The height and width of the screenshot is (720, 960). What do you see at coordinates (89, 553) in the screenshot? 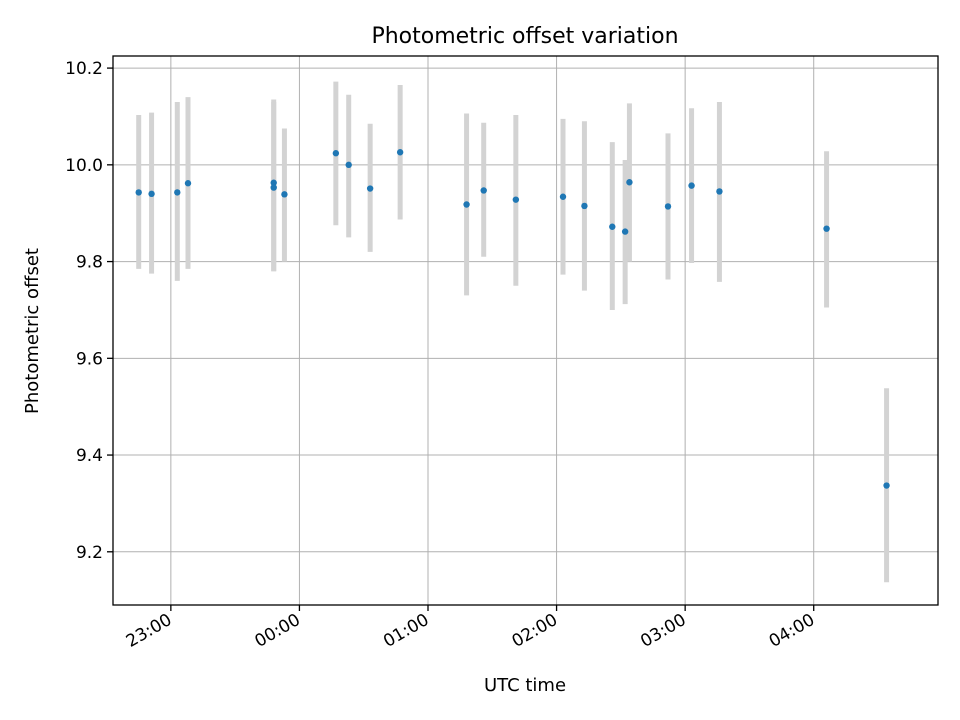
I see `y-tick-label: 9.2` at bounding box center [89, 553].